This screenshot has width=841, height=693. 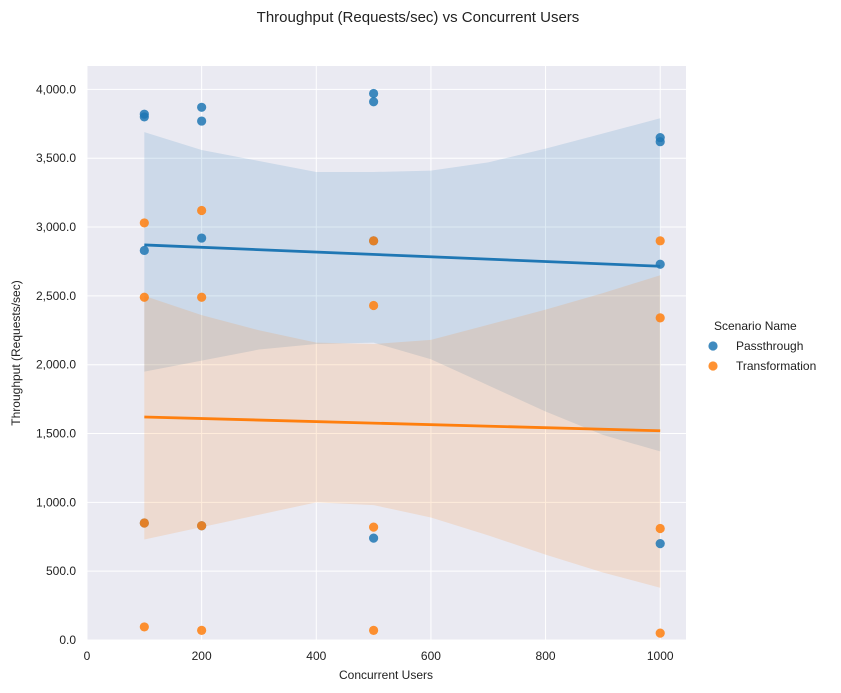 What do you see at coordinates (402, 255) in the screenshot?
I see `regression-line-passthrough` at bounding box center [402, 255].